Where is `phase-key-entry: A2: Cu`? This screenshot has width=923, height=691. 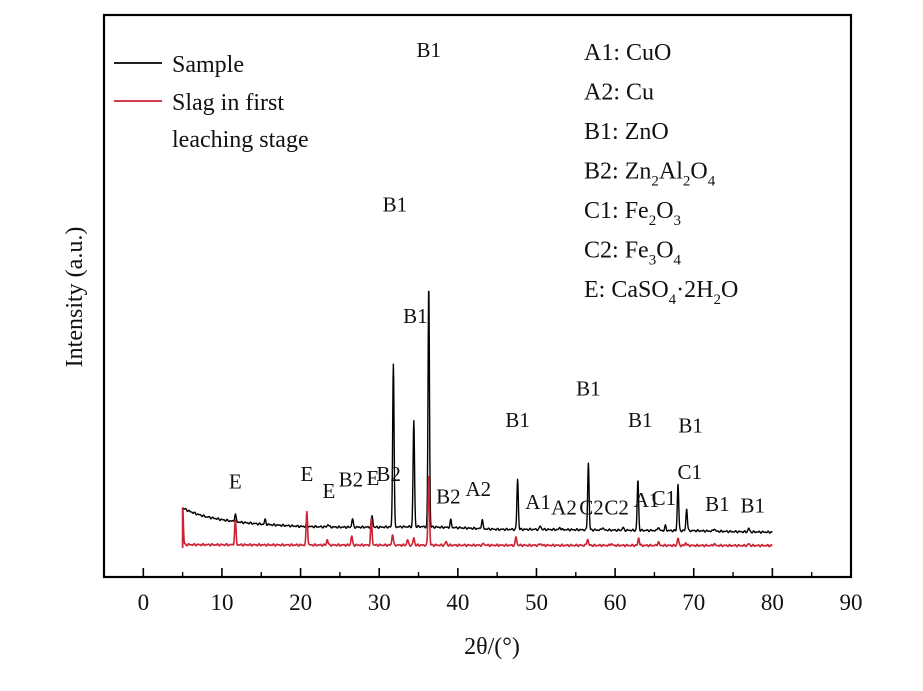
phase-key-entry: A2: Cu is located at coordinates (619, 93).